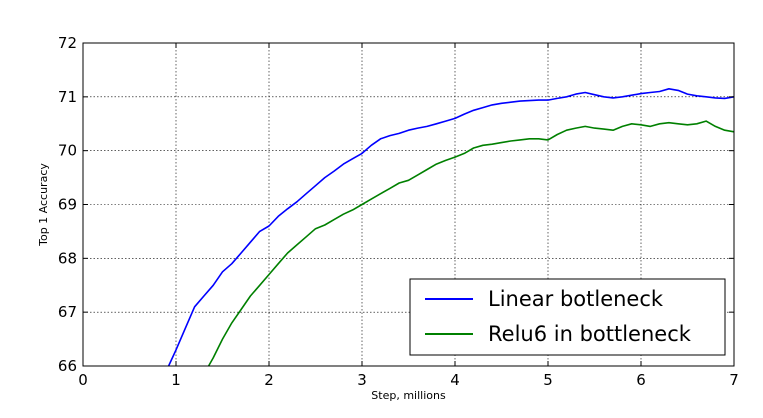 This screenshot has width=763, height=418. I want to click on x-tick-label: 6, so click(641, 380).